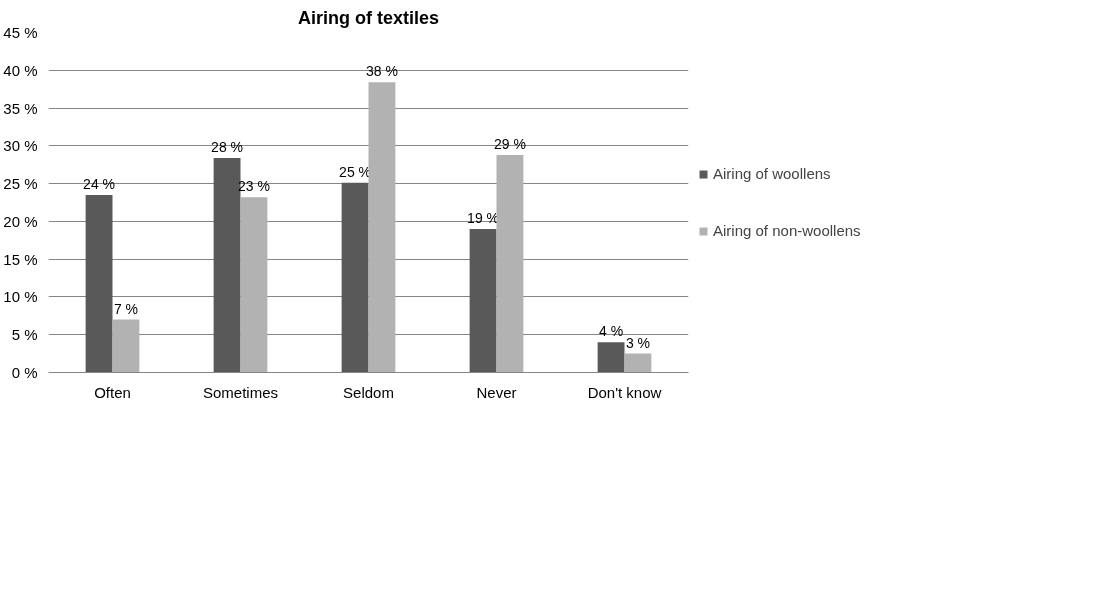 The image size is (1108, 608). I want to click on y-tick-label: 0 %, so click(24, 372).